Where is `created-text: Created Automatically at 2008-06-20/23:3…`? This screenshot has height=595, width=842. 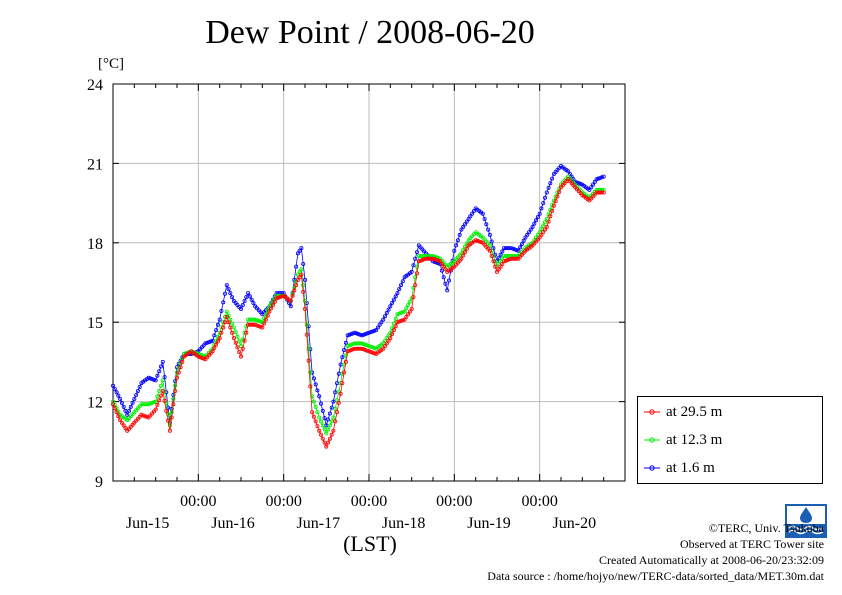 created-text: Created Automatically at 2008-06-20/23:3… is located at coordinates (711, 560).